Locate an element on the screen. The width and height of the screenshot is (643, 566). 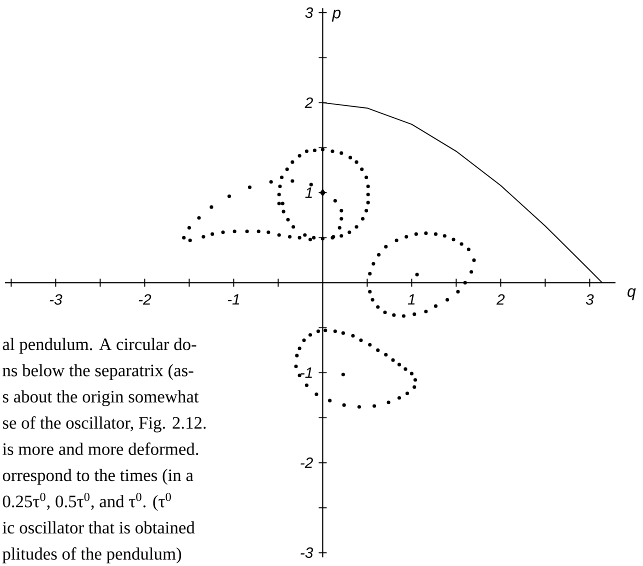
y-axis-title: p is located at coordinates (336, 16).